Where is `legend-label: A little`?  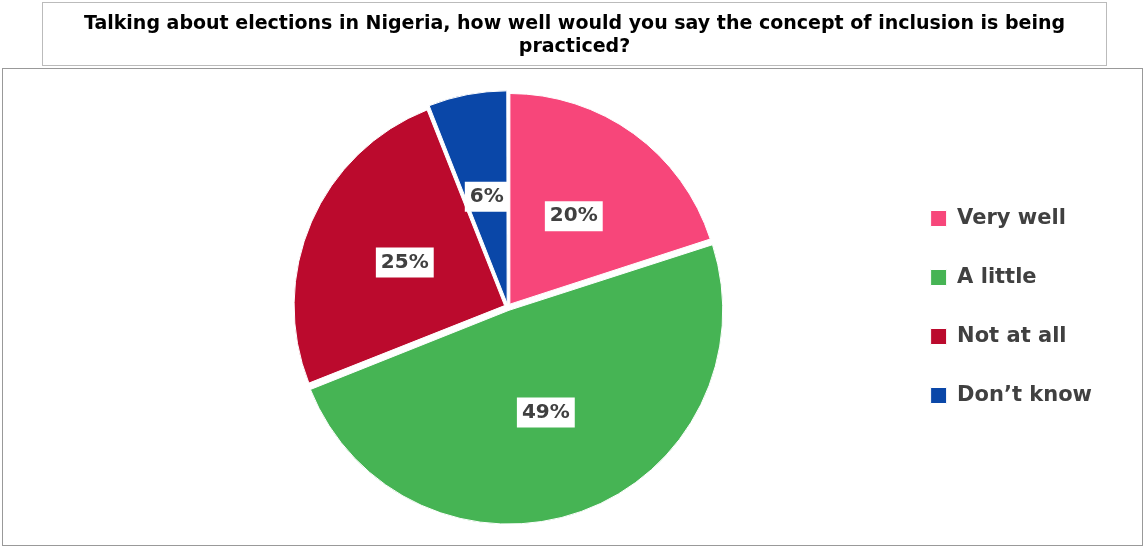
legend-label: A little is located at coordinates (997, 275).